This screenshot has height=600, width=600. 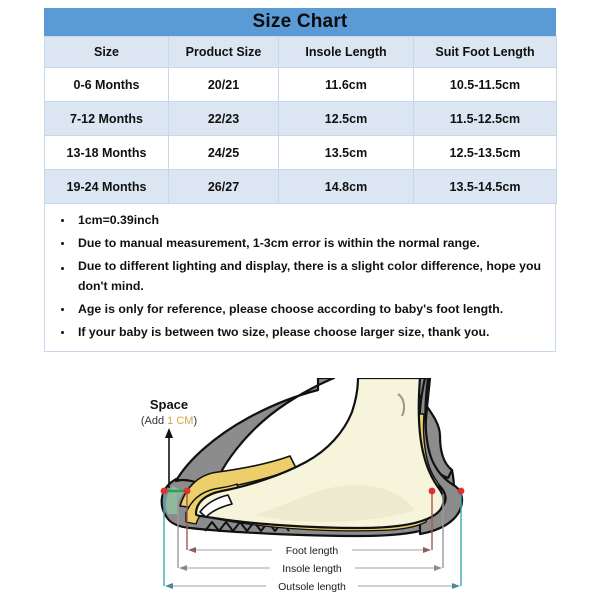 What do you see at coordinates (346, 84) in the screenshot?
I see `cell-insole-length: 11.6cm` at bounding box center [346, 84].